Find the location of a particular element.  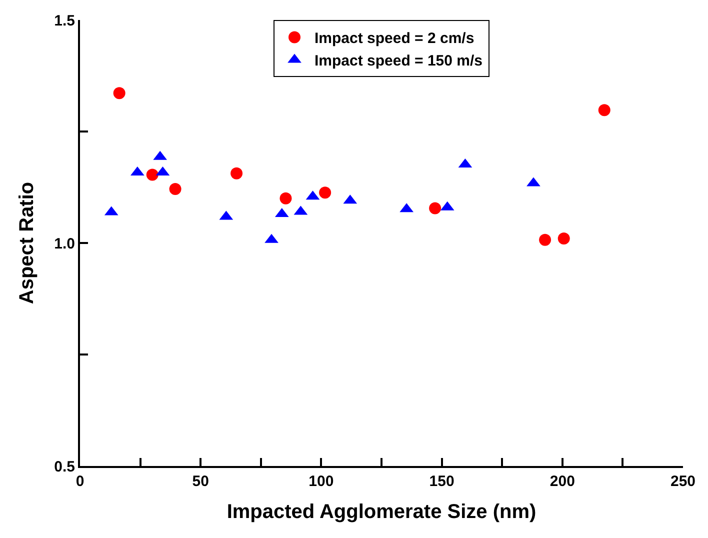

legend-label: Impact speed = 2 cm/s is located at coordinates (394, 39).